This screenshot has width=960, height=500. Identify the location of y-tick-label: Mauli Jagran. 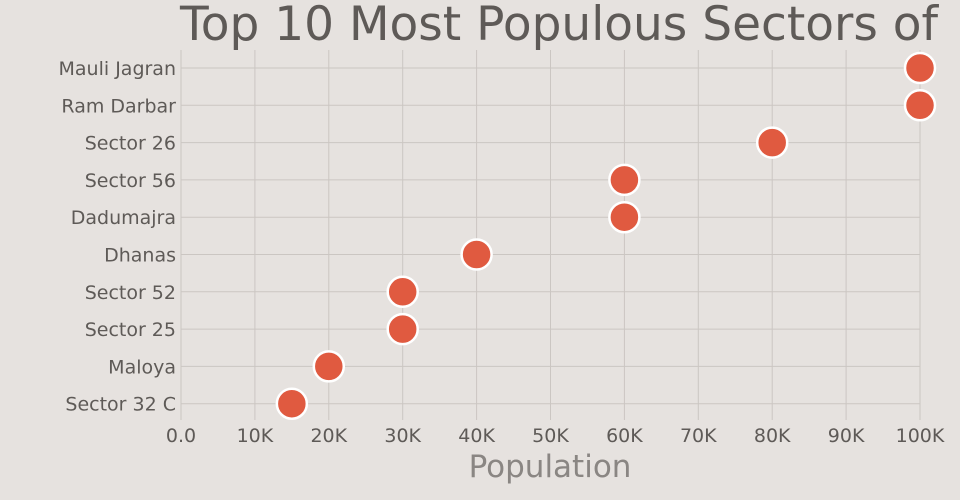
(117, 69).